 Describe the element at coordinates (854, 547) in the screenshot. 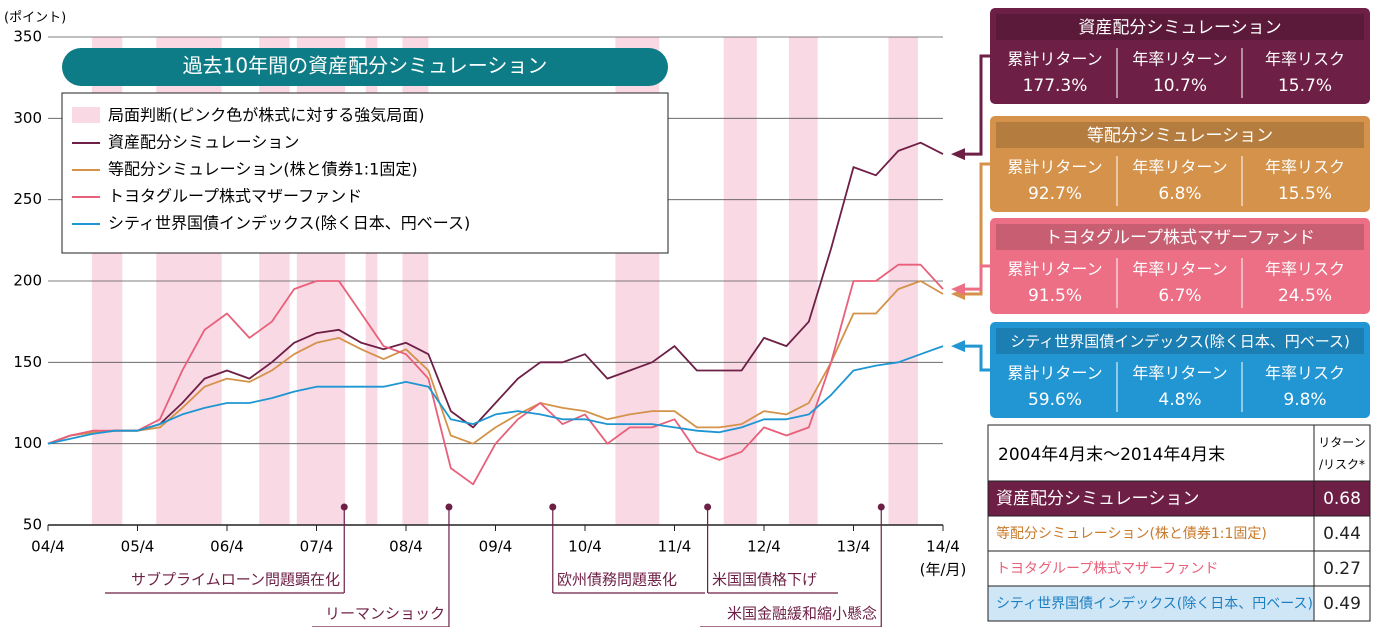

I see `x-tick-label: 13/4` at that location.